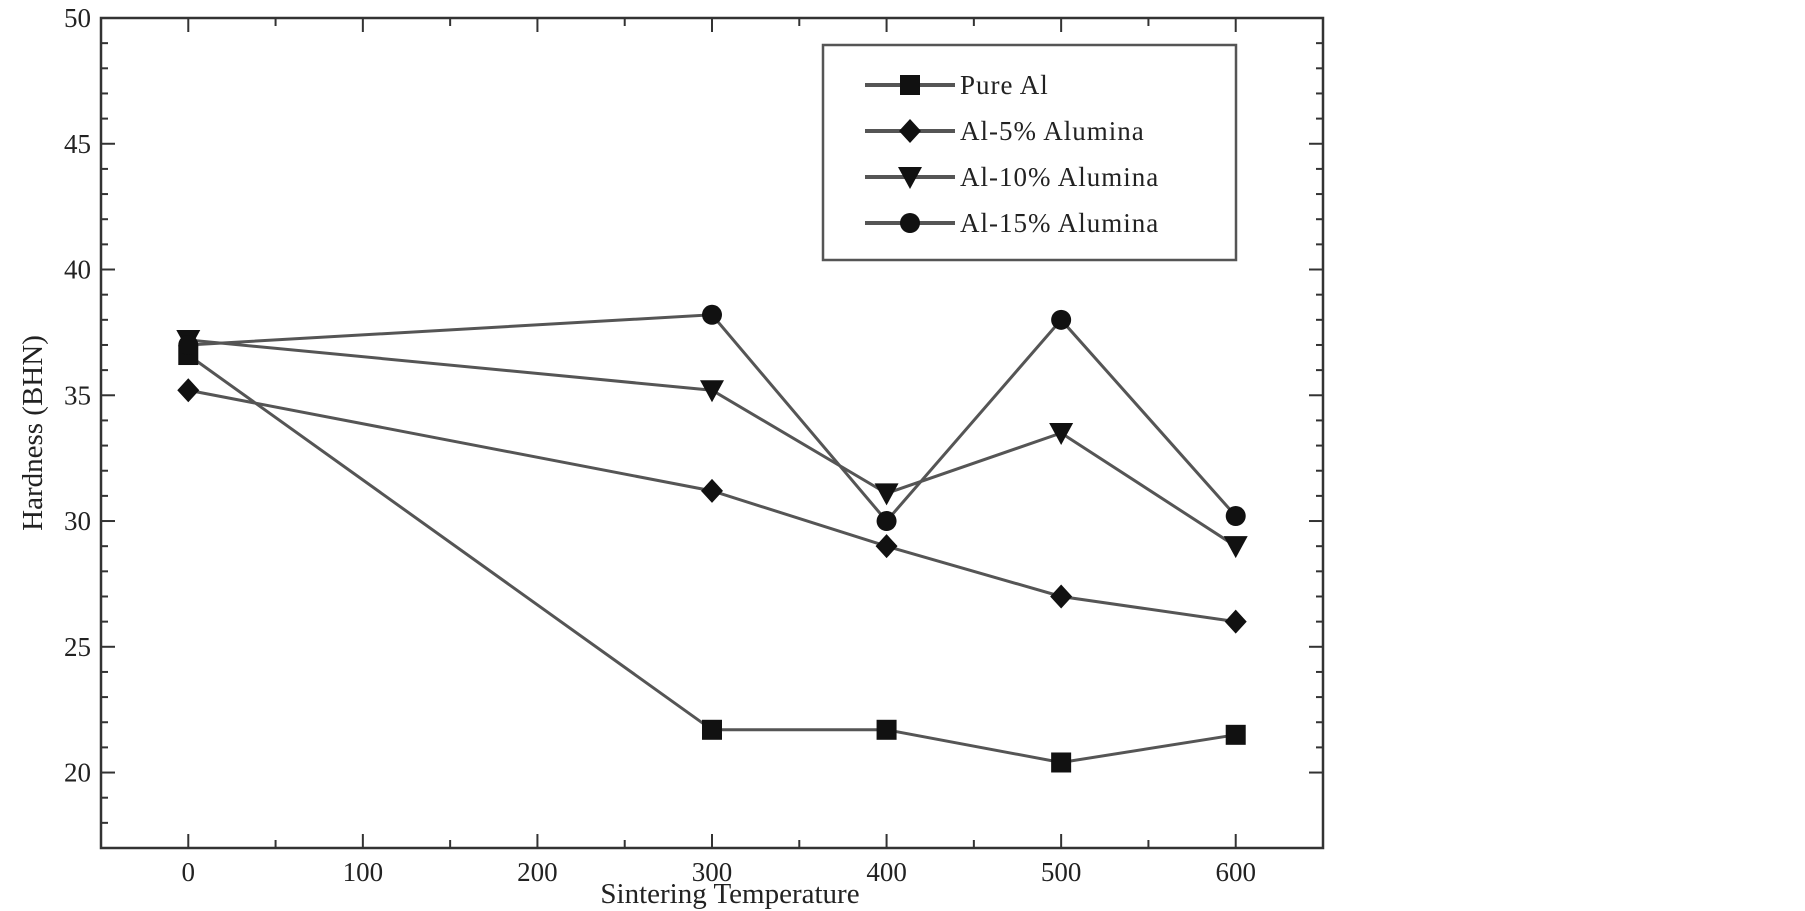 The width and height of the screenshot is (1805, 911). Describe the element at coordinates (1235, 872) in the screenshot. I see `x-tick-label: 600` at that location.